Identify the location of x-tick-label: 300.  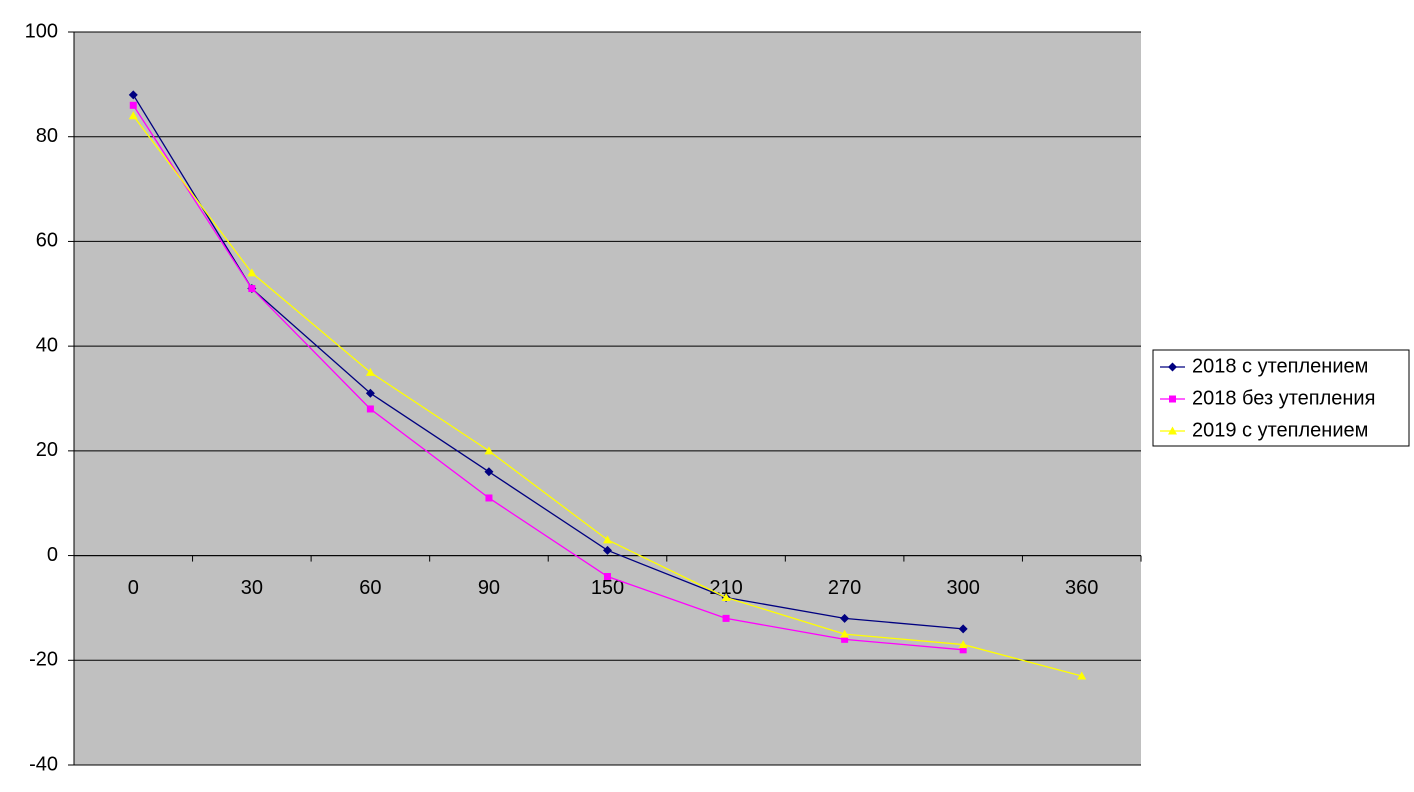
(962, 588).